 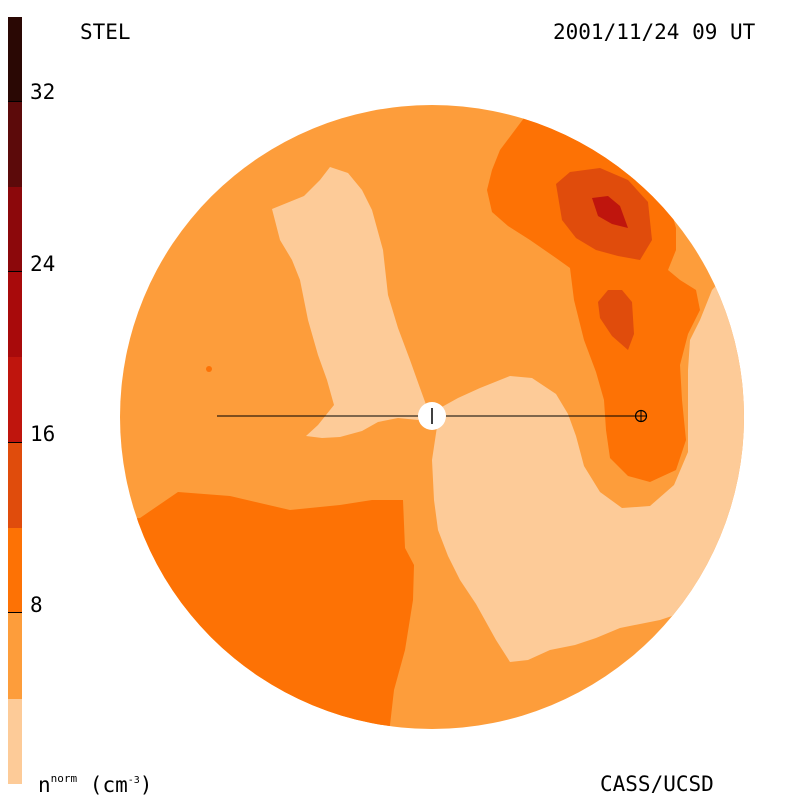 What do you see at coordinates (43, 264) in the screenshot?
I see `colorbar-label-24: 24` at bounding box center [43, 264].